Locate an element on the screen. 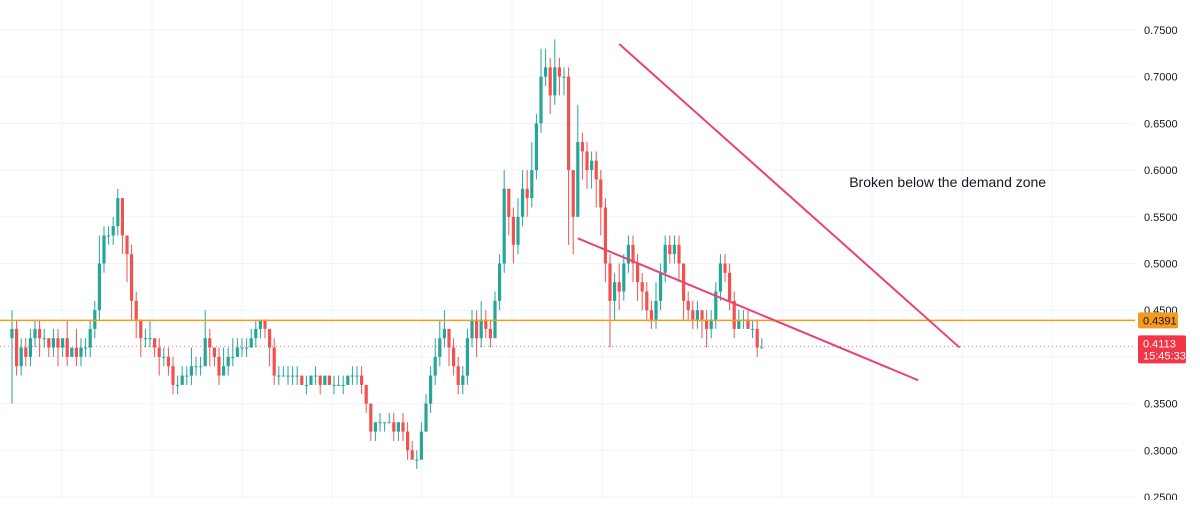 The image size is (1200, 505). annotation-text: Broken below the demand zone is located at coordinates (947, 182).